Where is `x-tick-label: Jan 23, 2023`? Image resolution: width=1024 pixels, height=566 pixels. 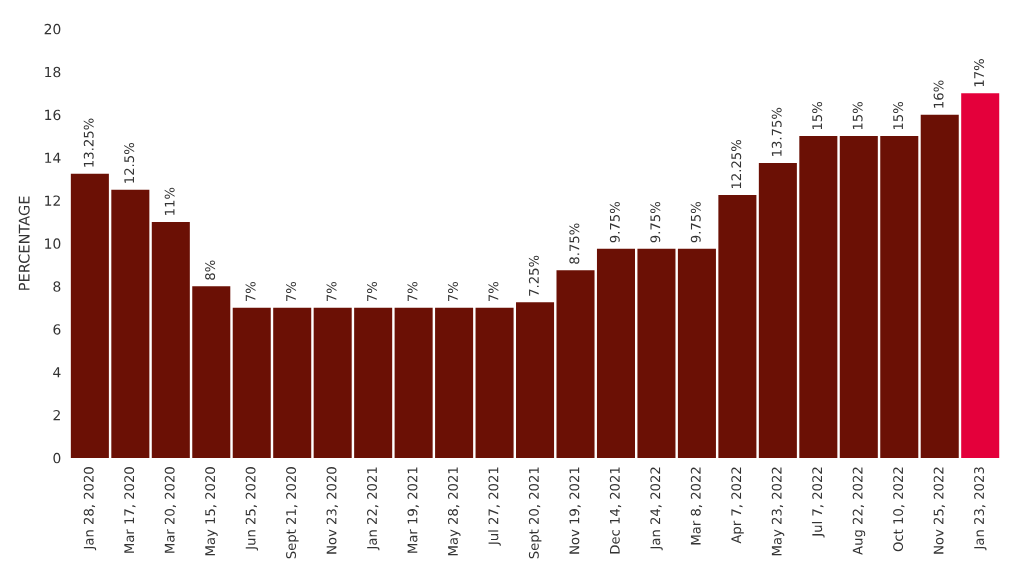 x-tick-label: Jan 23, 2023 is located at coordinates (980, 509).